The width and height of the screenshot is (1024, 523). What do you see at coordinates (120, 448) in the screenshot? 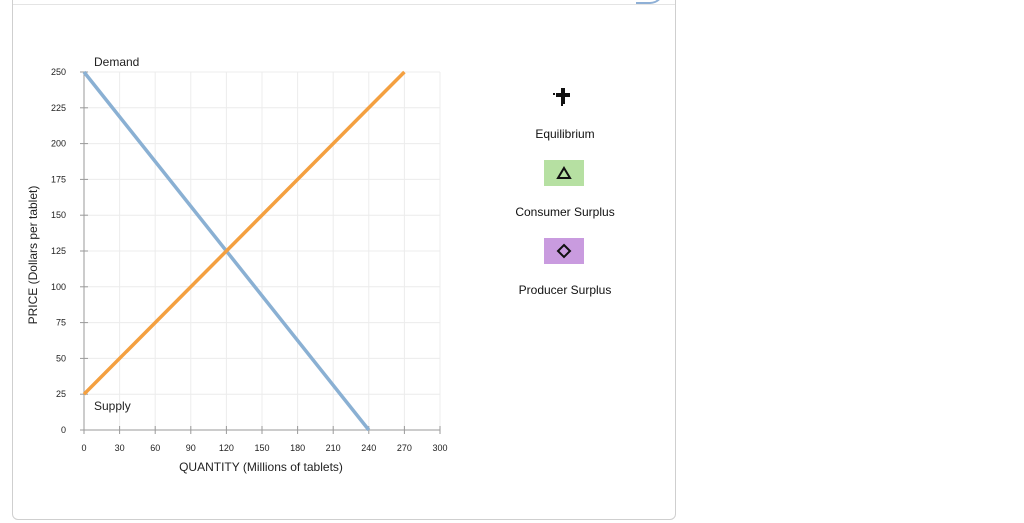
I see `x-tick-label: 30` at bounding box center [120, 448].